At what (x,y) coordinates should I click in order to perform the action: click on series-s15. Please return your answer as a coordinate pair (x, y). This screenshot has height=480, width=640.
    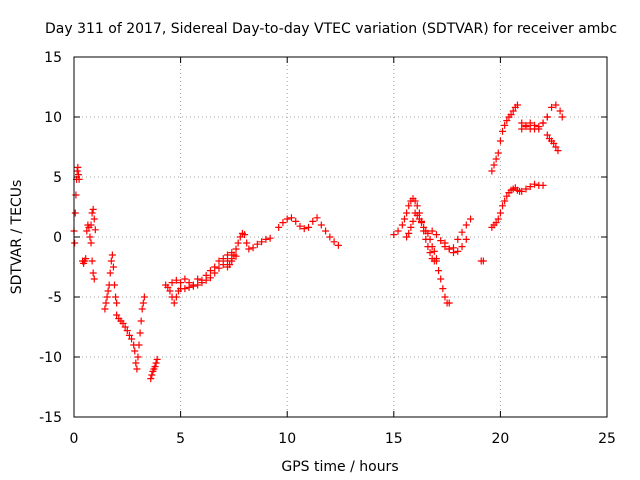
    Looking at the image, I should click on (482, 261).